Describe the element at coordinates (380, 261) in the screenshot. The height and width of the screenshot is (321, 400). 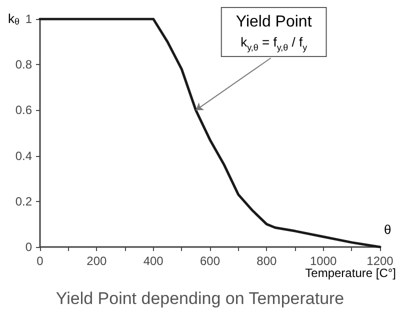
I see `x-tick-label: 1200` at that location.